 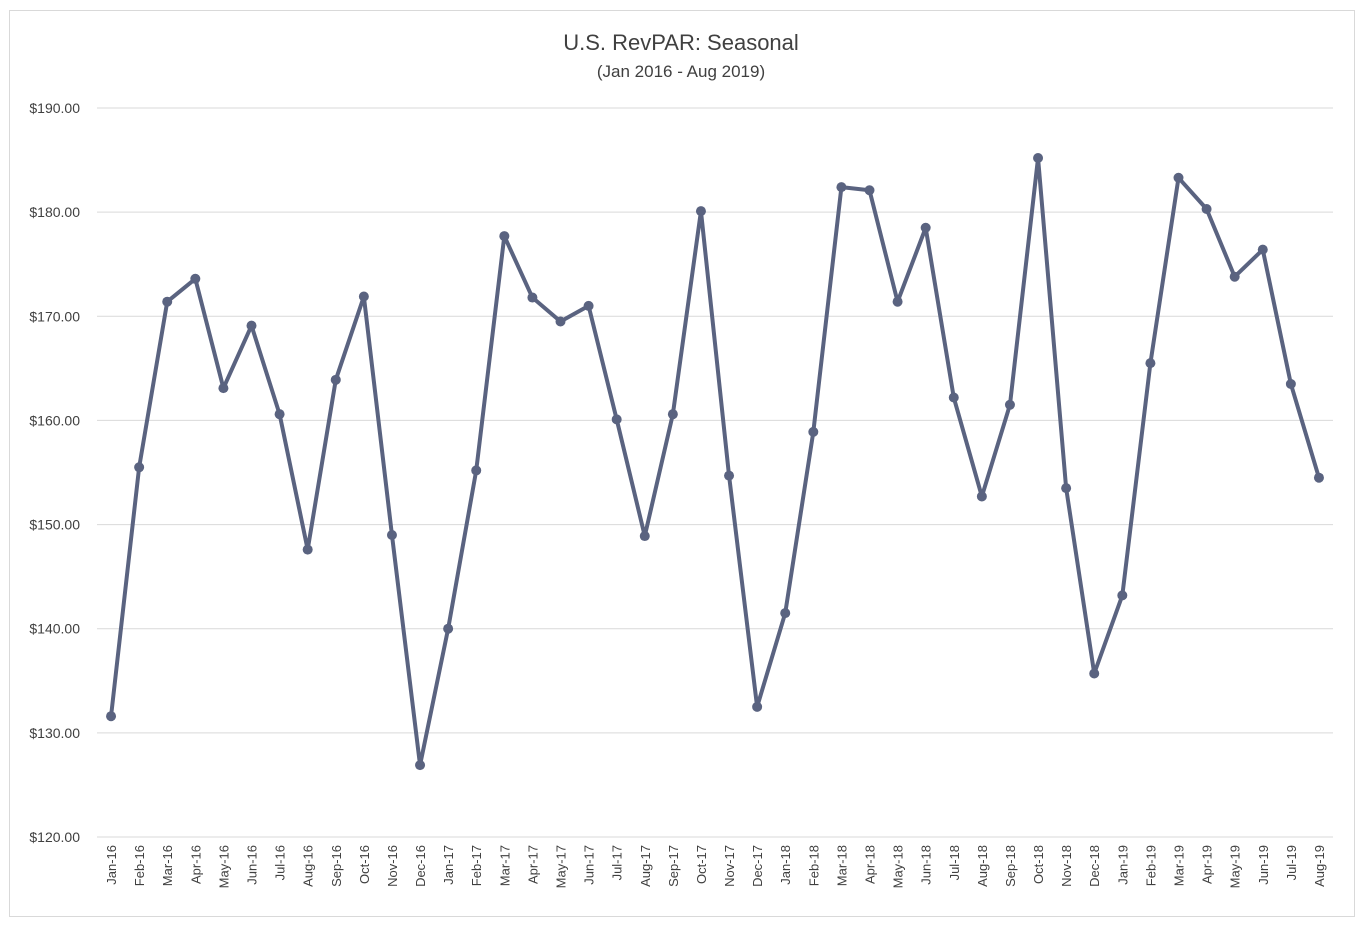 What do you see at coordinates (54, 733) in the screenshot?
I see `y-tick-label: $130.00` at bounding box center [54, 733].